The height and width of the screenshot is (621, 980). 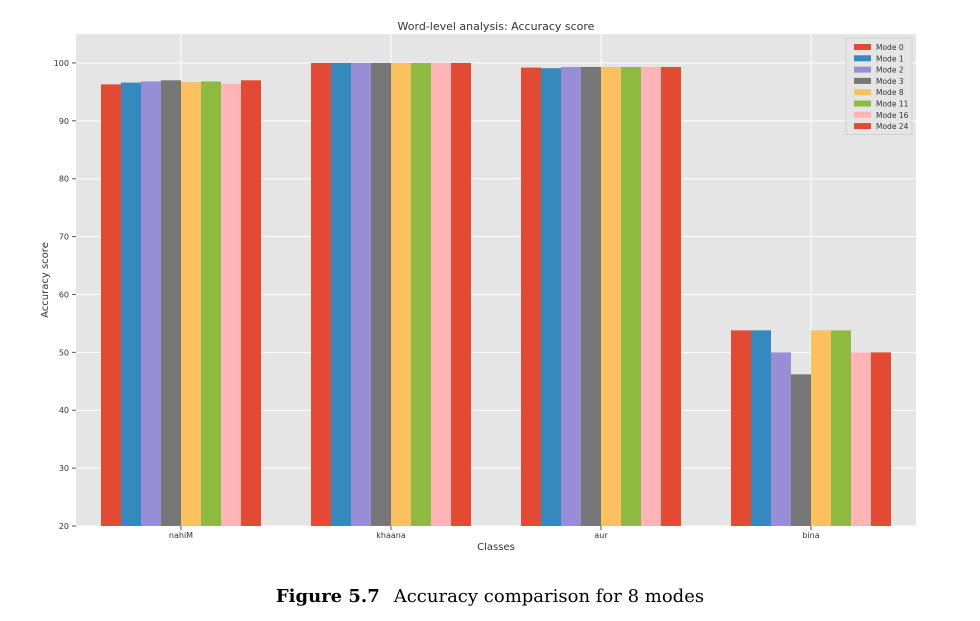 I want to click on x-tick-label: aur, so click(x=601, y=535).